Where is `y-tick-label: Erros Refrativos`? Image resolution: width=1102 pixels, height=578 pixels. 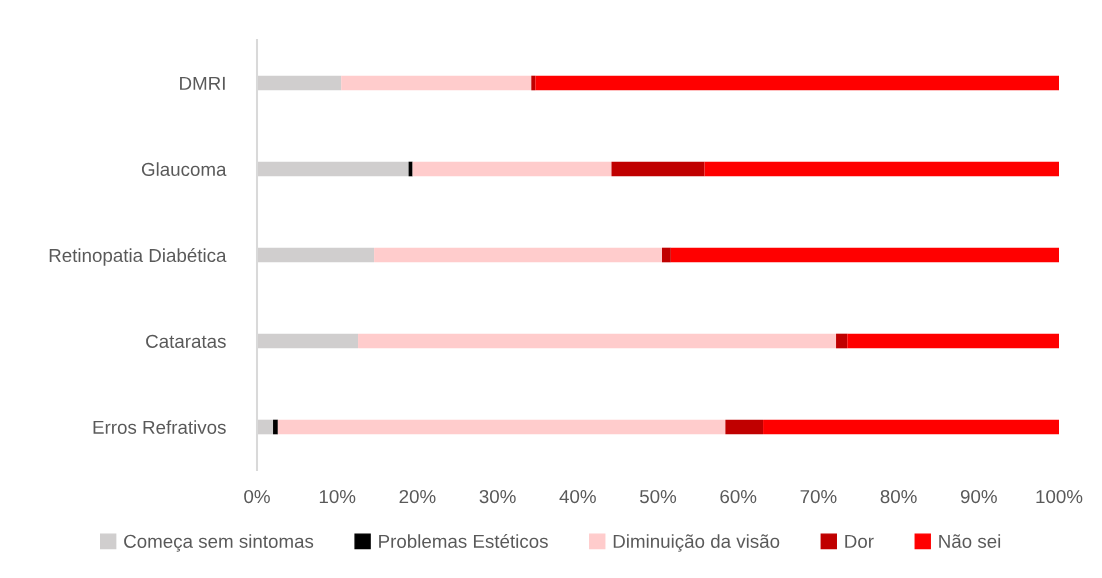
y-tick-label: Erros Refrativos is located at coordinates (159, 427).